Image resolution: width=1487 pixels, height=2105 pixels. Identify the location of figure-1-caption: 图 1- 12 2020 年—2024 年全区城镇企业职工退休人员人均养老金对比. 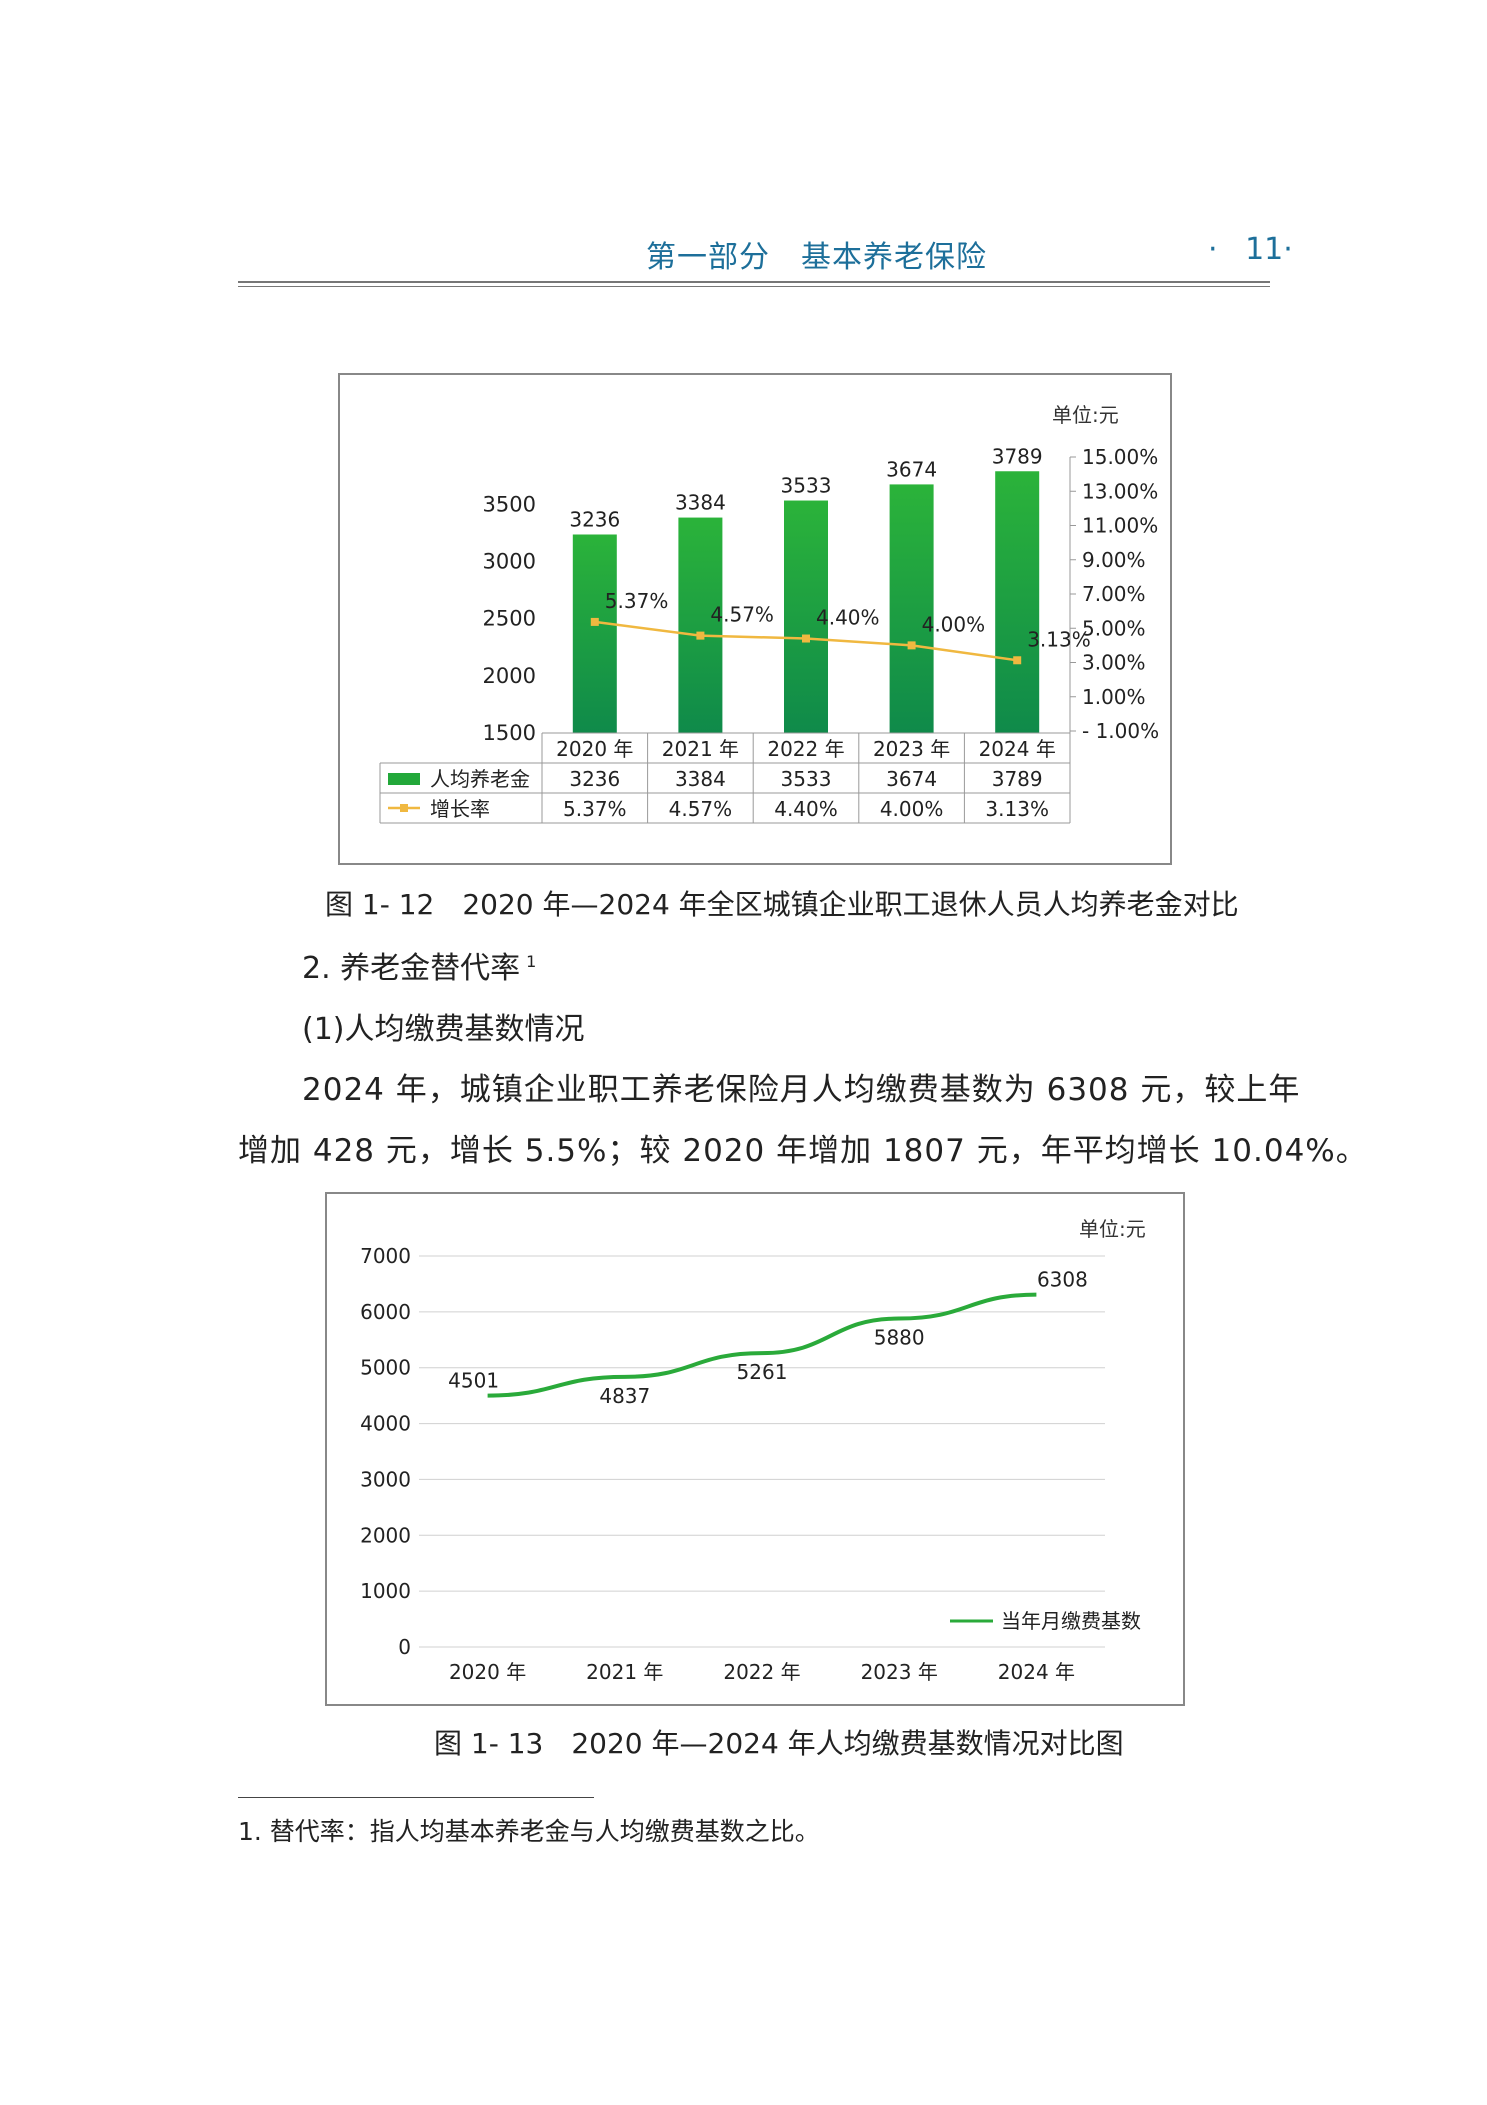
(782, 904).